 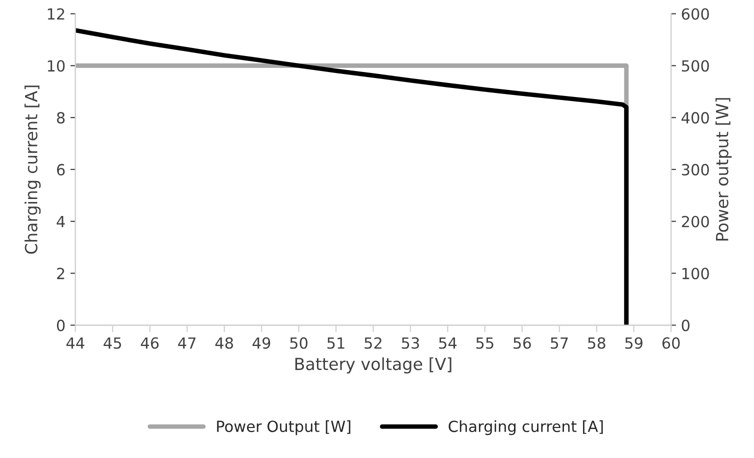 I want to click on y2-tick-label: 400, so click(x=695, y=118).